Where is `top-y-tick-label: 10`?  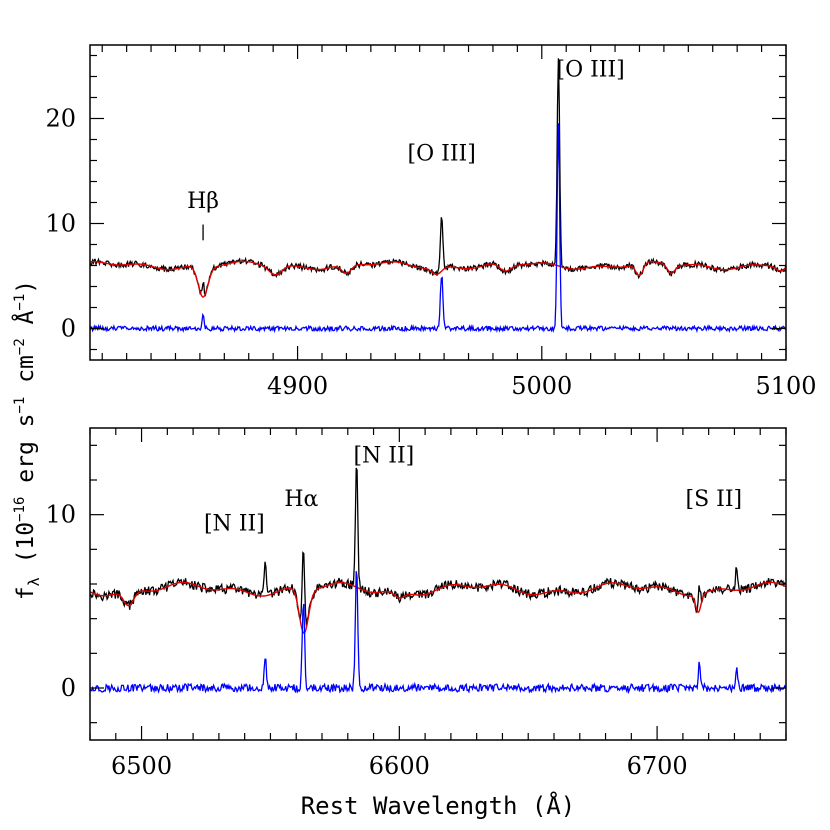
top-y-tick-label: 10 is located at coordinates (60, 224).